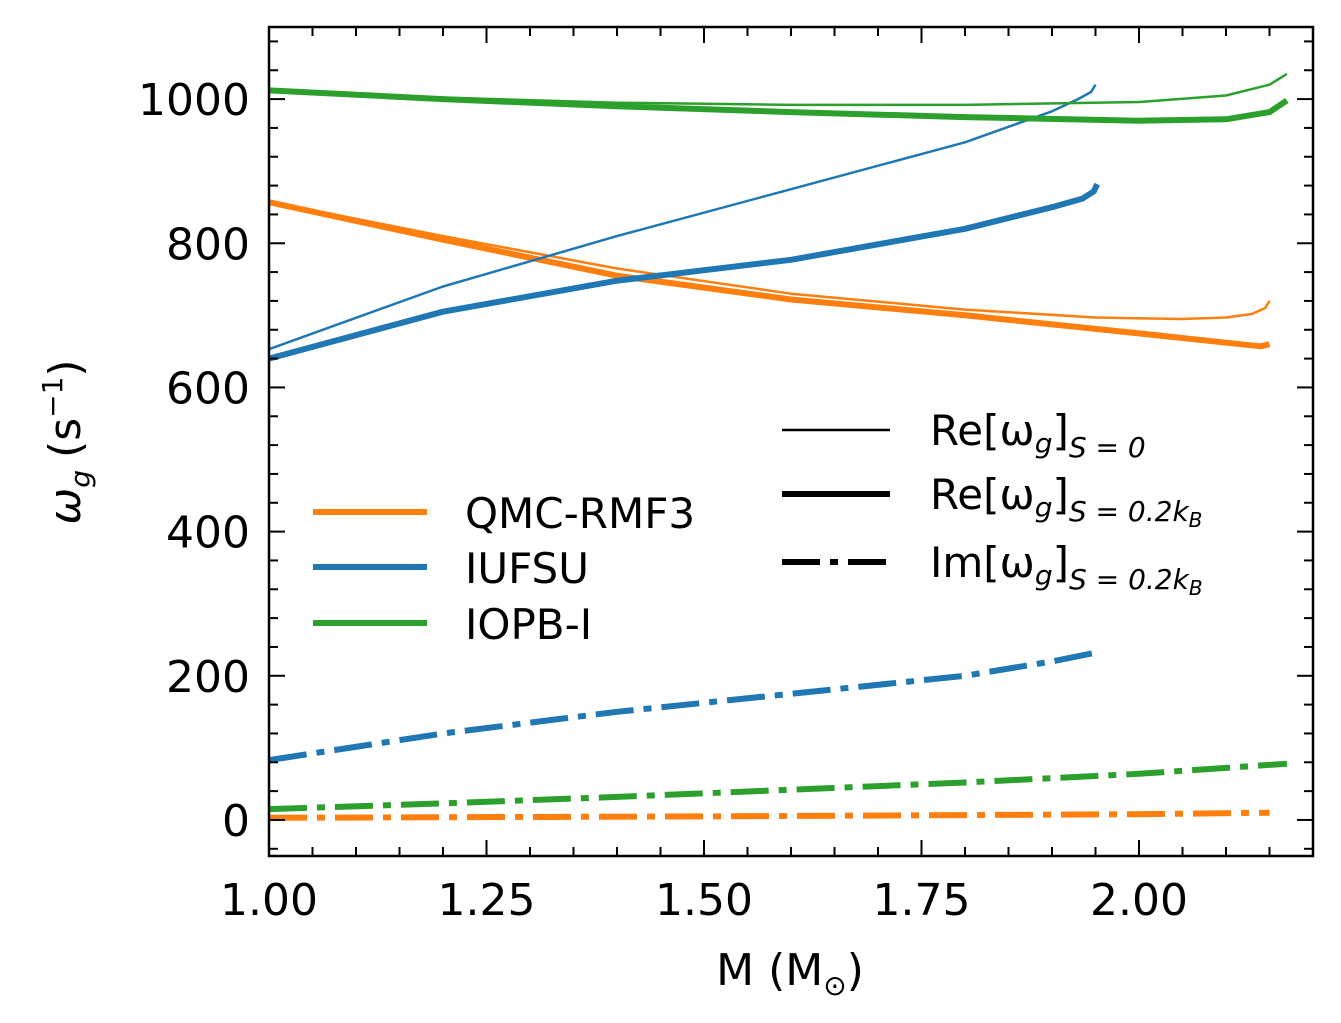 The image size is (1341, 1023). What do you see at coordinates (704, 900) in the screenshot?
I see `x-tick-label: 1.50` at bounding box center [704, 900].